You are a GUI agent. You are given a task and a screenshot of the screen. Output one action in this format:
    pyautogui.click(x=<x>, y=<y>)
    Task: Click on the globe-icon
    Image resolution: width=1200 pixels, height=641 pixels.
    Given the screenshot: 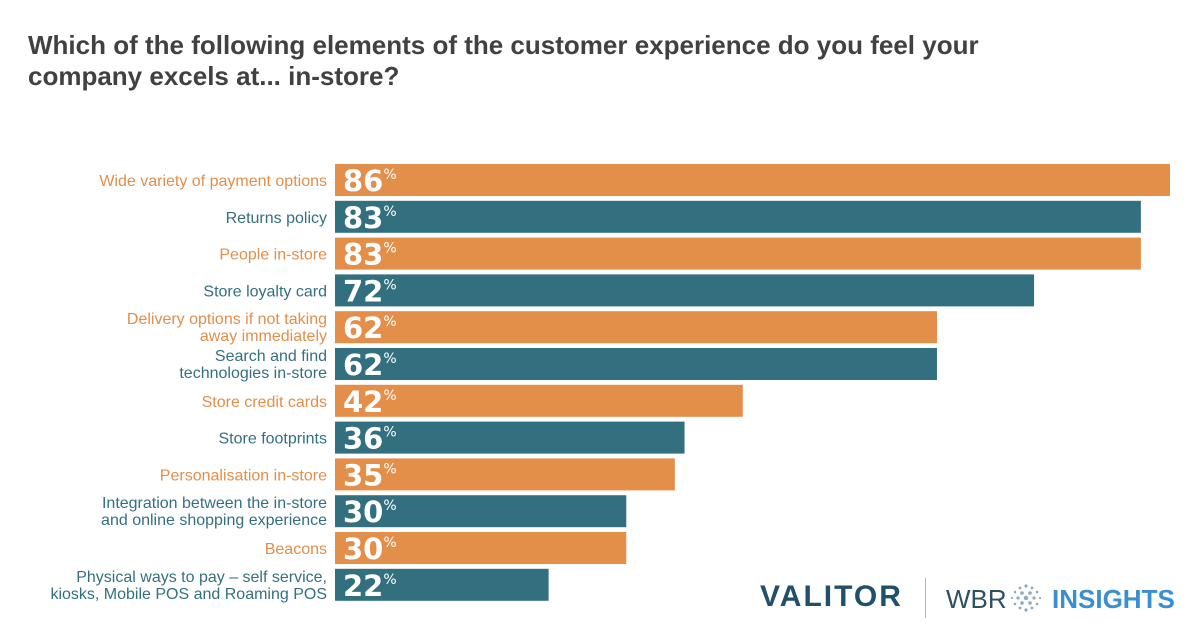 What is the action you would take?
    pyautogui.click(x=1026, y=598)
    